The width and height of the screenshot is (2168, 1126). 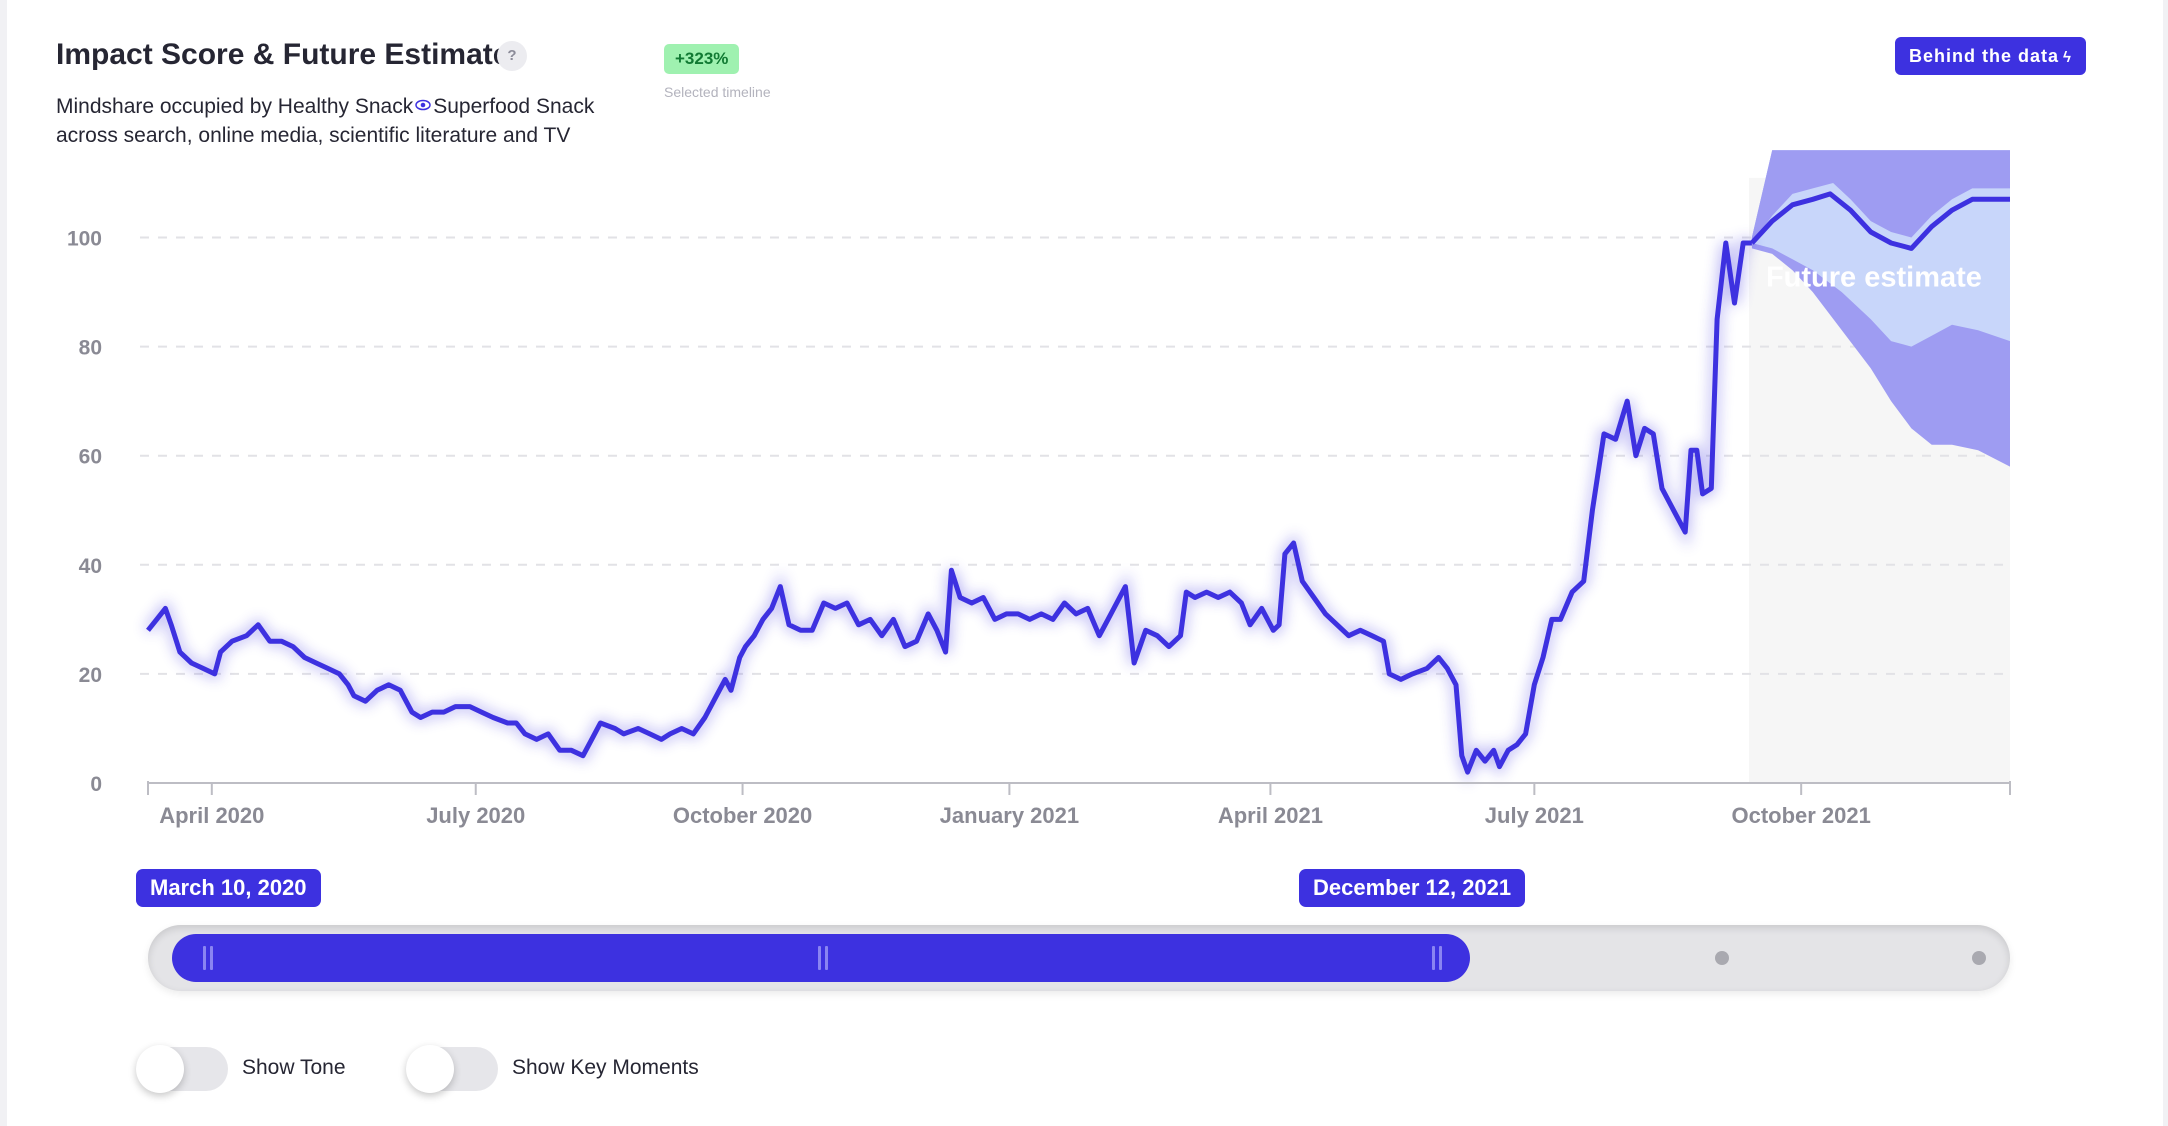 What do you see at coordinates (1009, 815) in the screenshot?
I see `x-tick-label: January 2021` at bounding box center [1009, 815].